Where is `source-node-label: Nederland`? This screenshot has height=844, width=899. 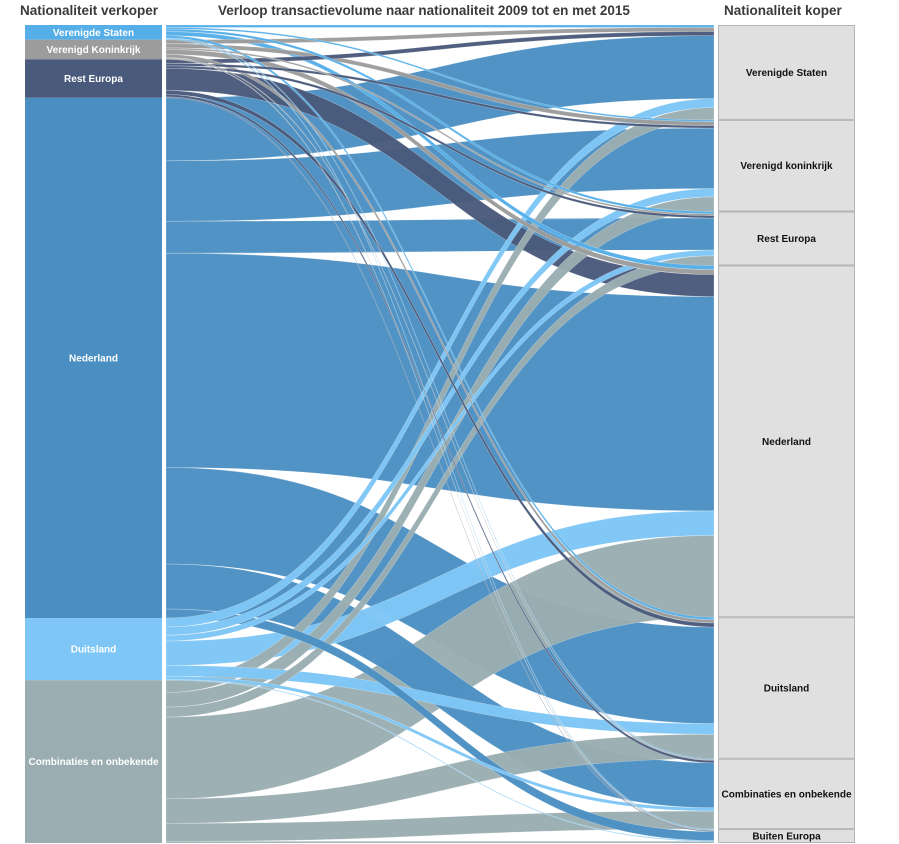
source-node-label: Nederland is located at coordinates (93, 358).